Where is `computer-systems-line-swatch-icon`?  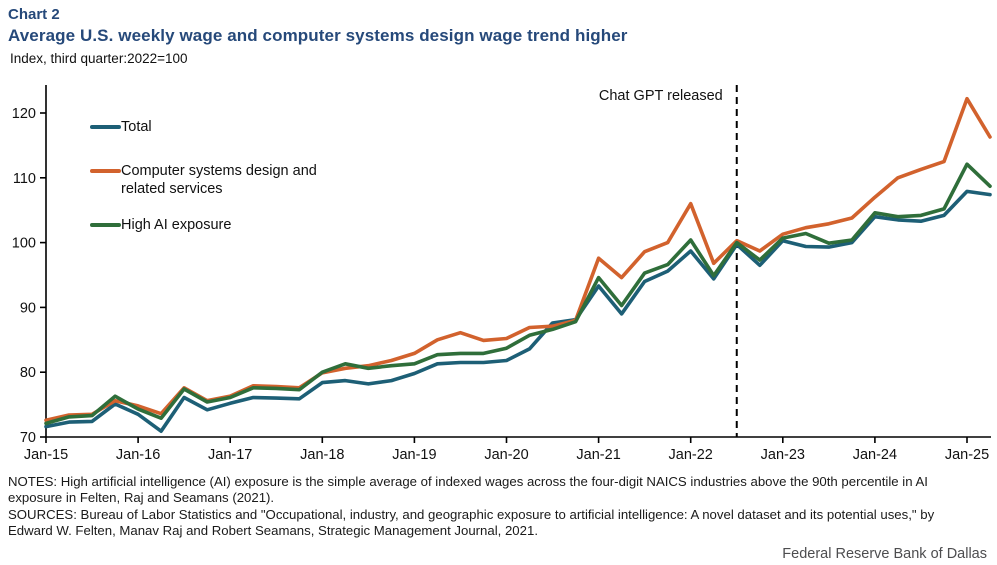
computer-systems-line-swatch-icon is located at coordinates (105, 171).